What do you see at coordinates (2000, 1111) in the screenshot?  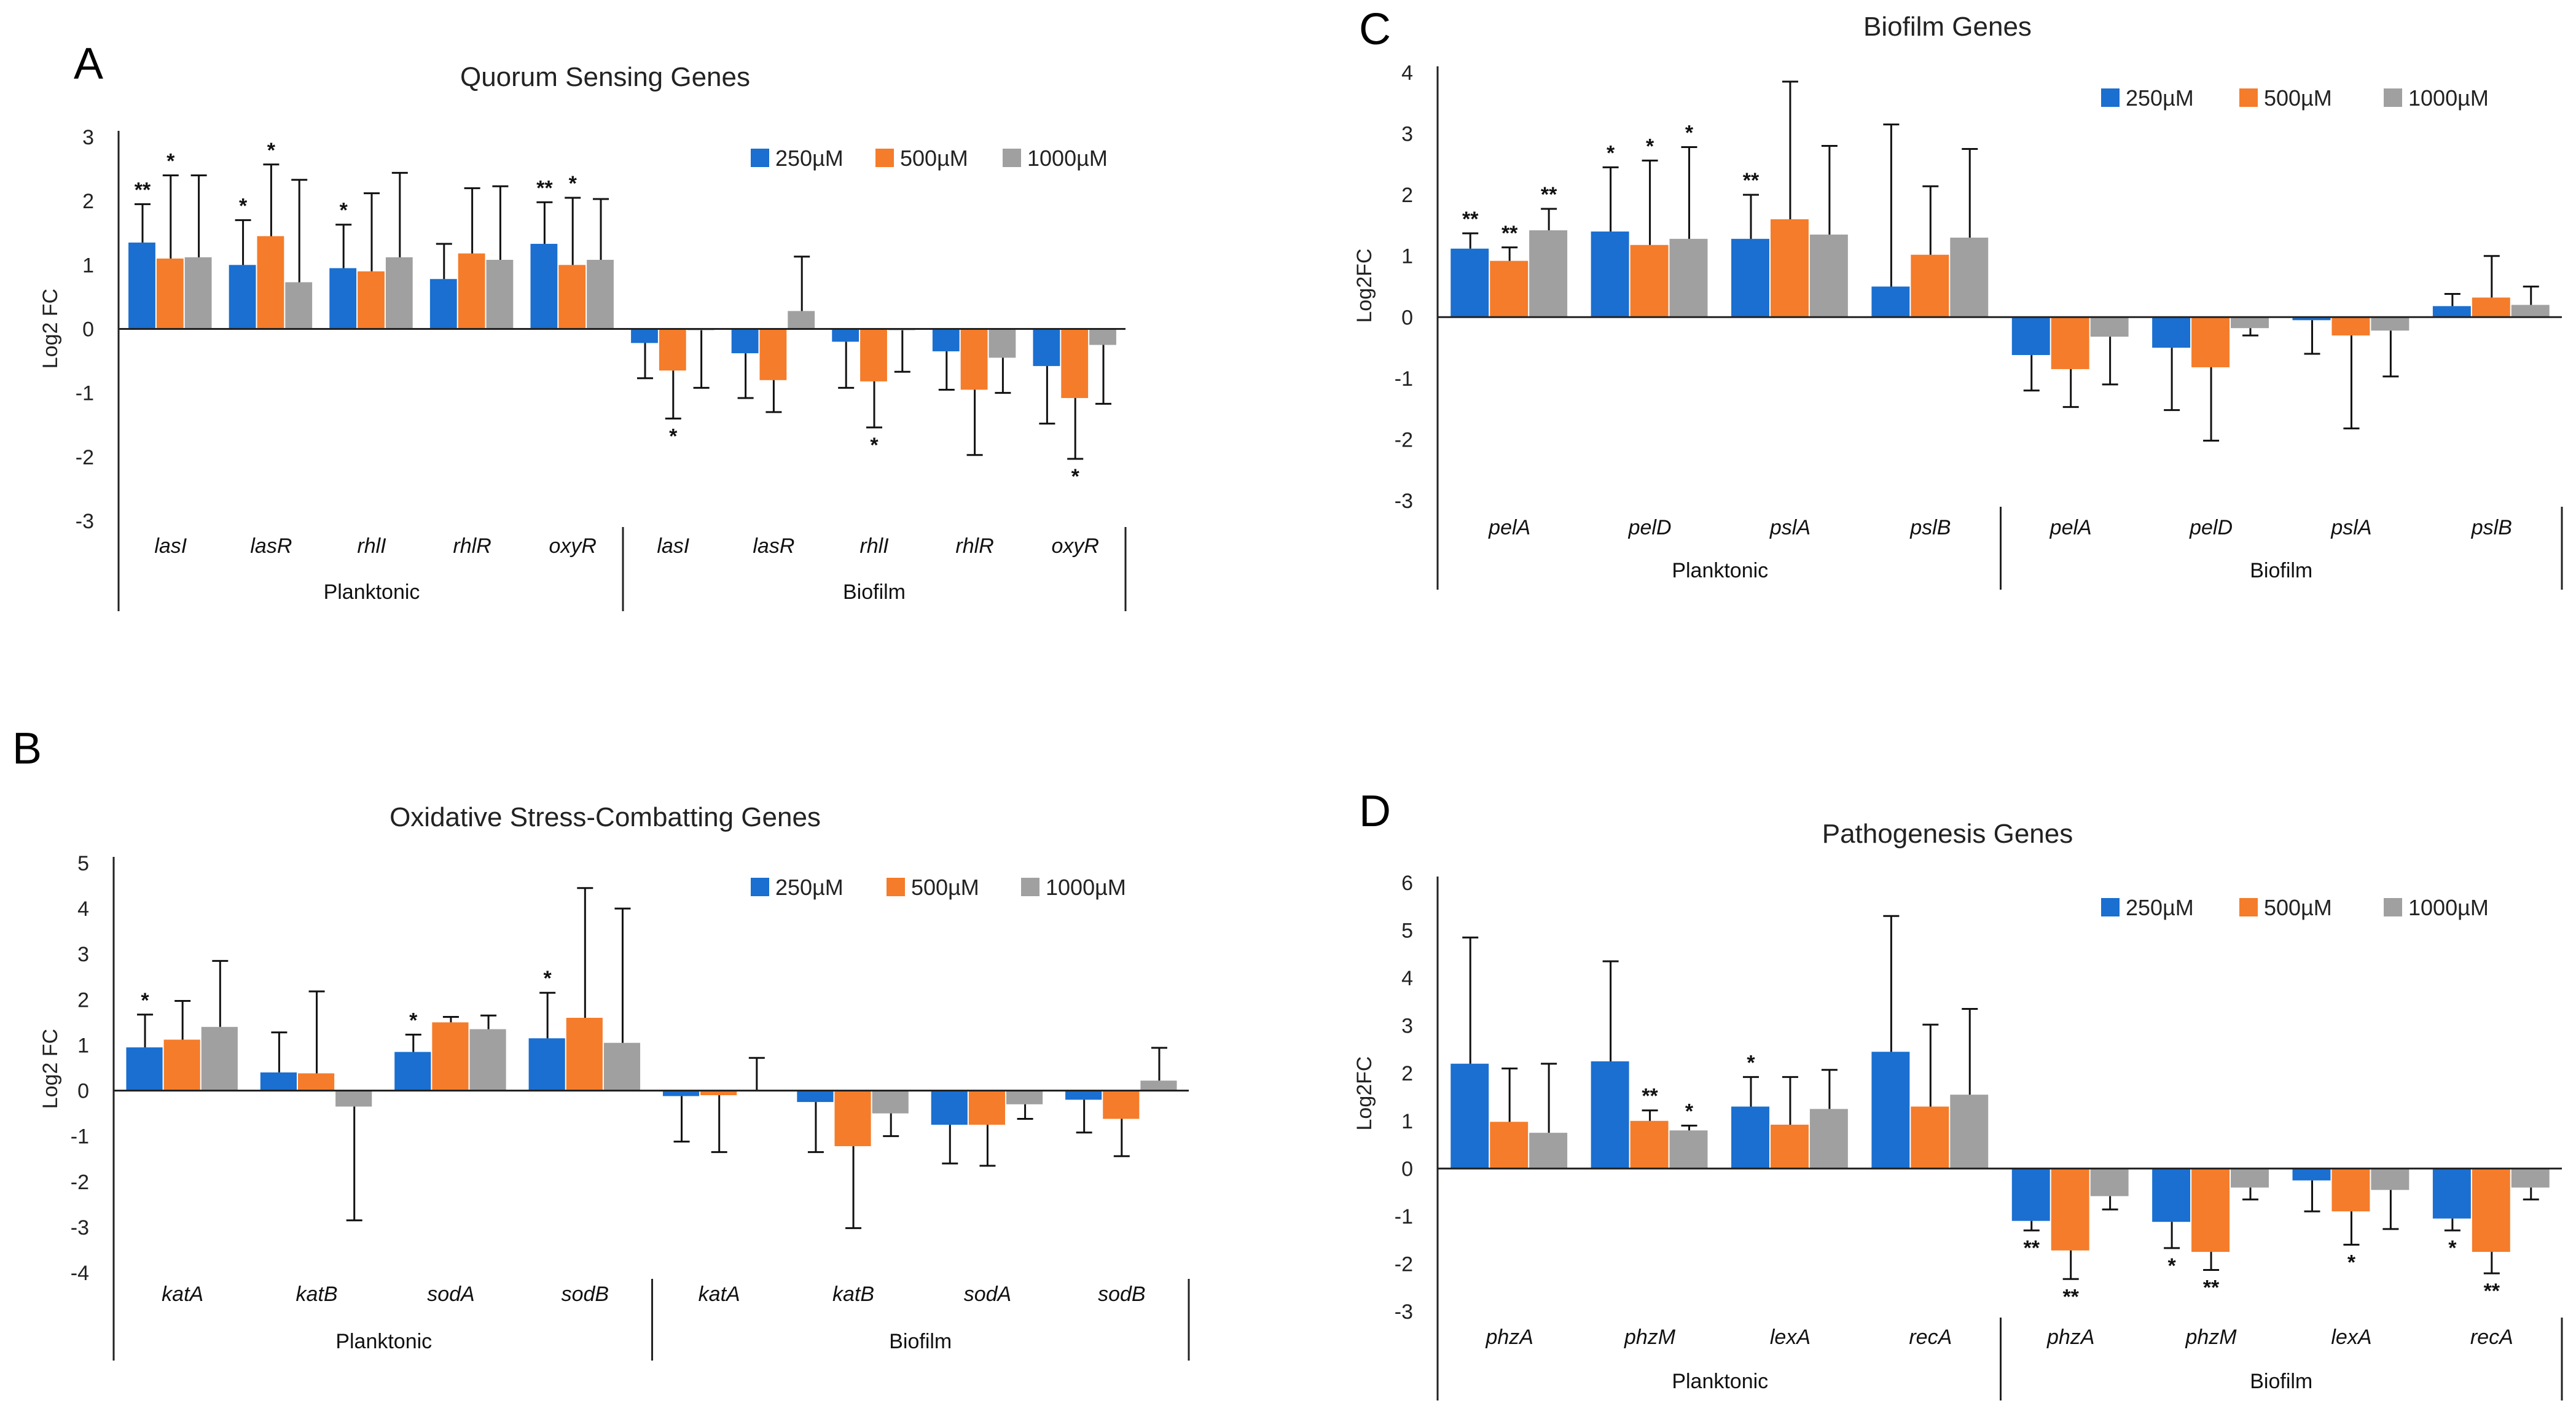 I see `bar-series-group: ********* ******` at bounding box center [2000, 1111].